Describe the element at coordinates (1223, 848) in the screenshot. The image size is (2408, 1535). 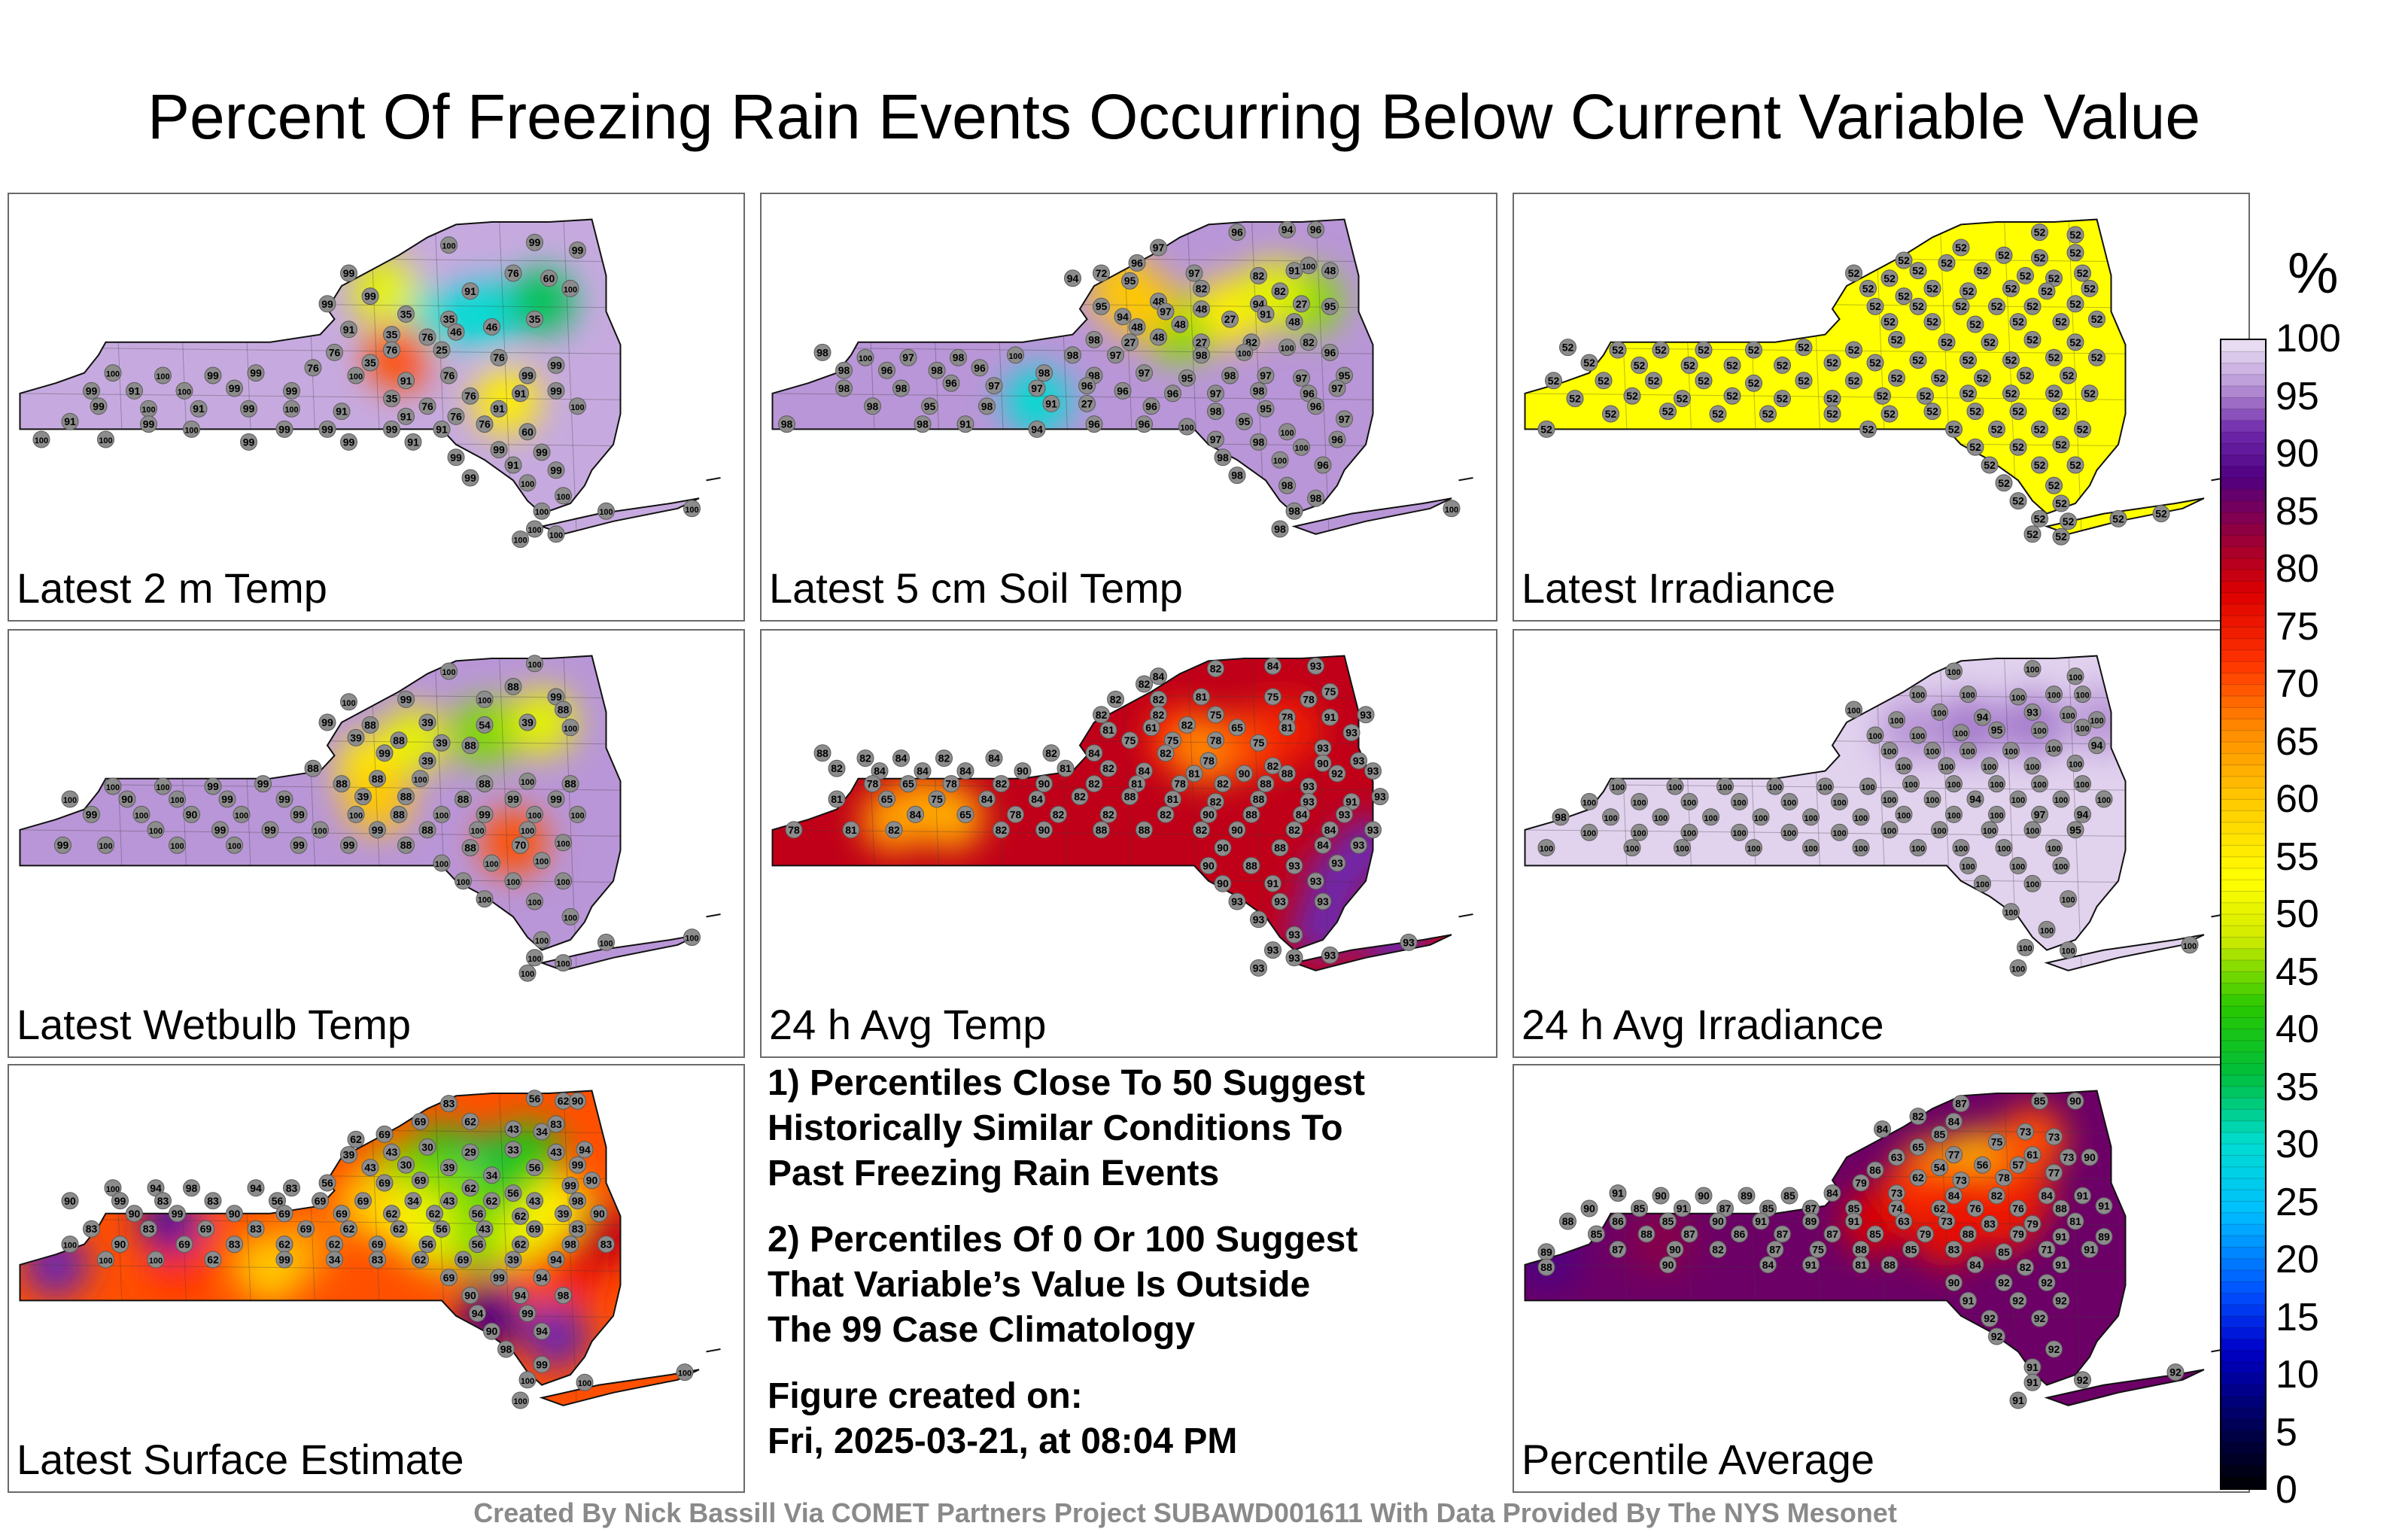
I see `station-value: 90` at that location.